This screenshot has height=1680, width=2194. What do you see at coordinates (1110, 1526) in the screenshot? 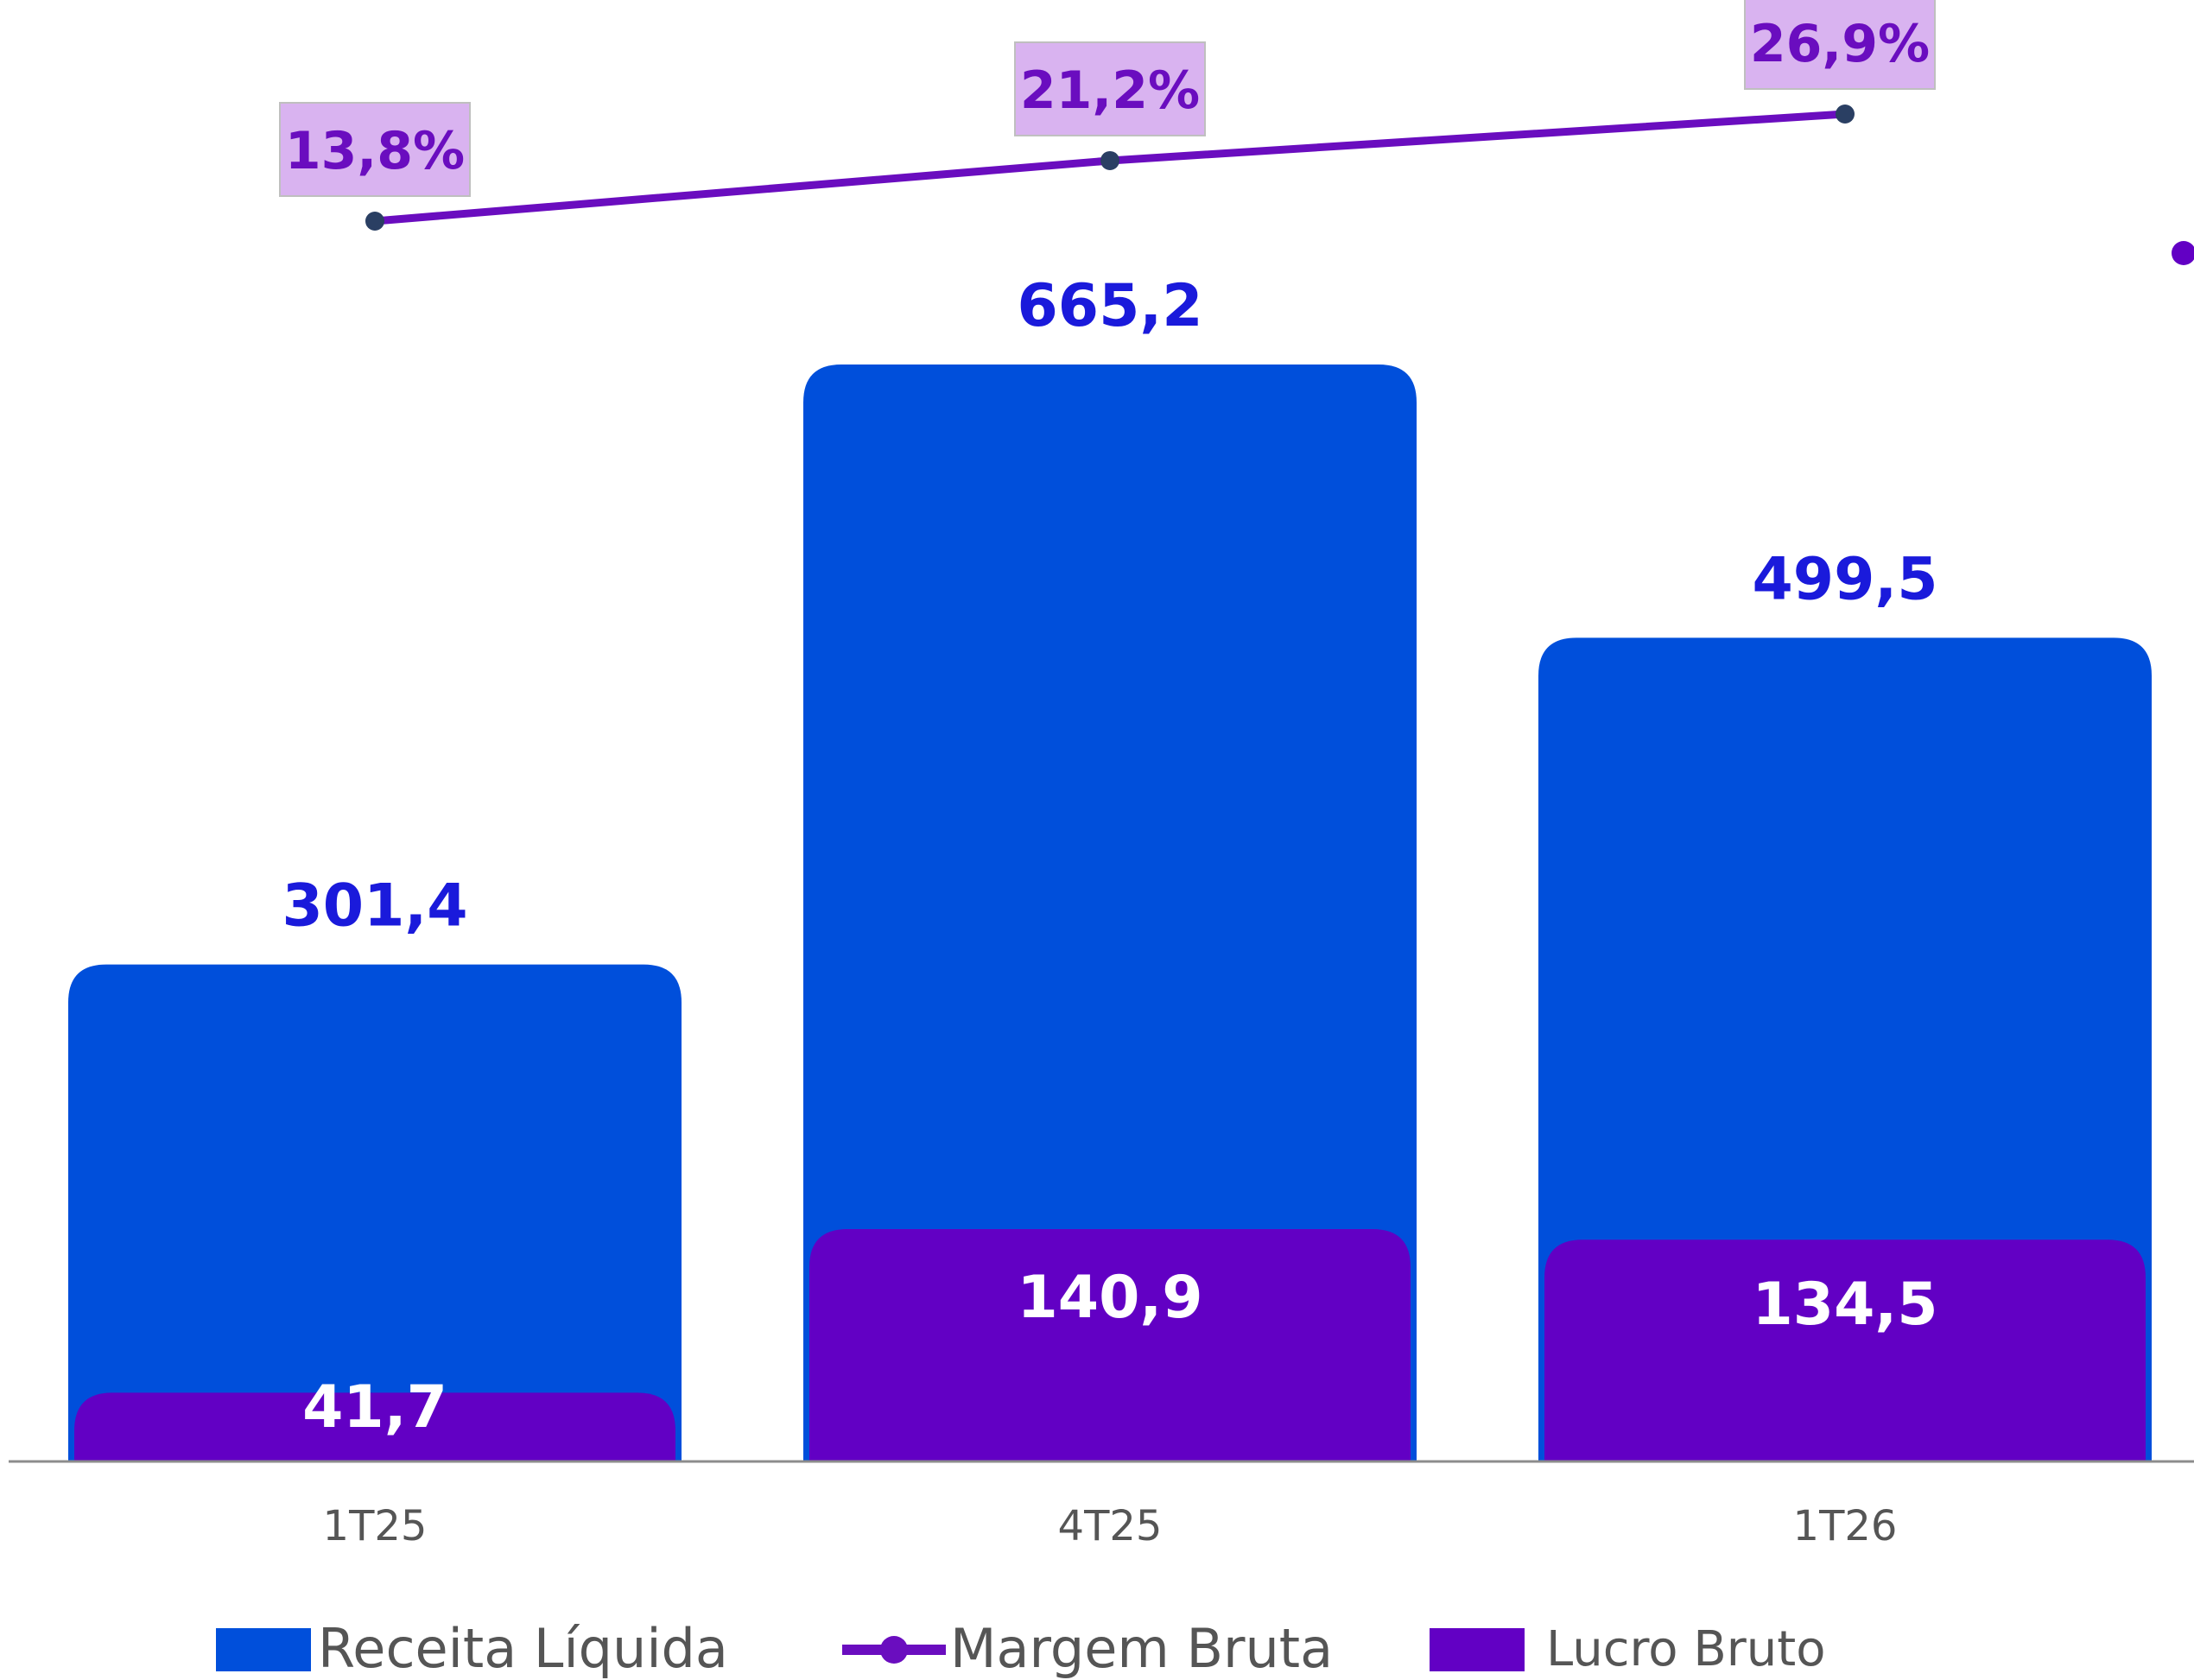
I see `x-tick-label: 4T25` at bounding box center [1110, 1526].